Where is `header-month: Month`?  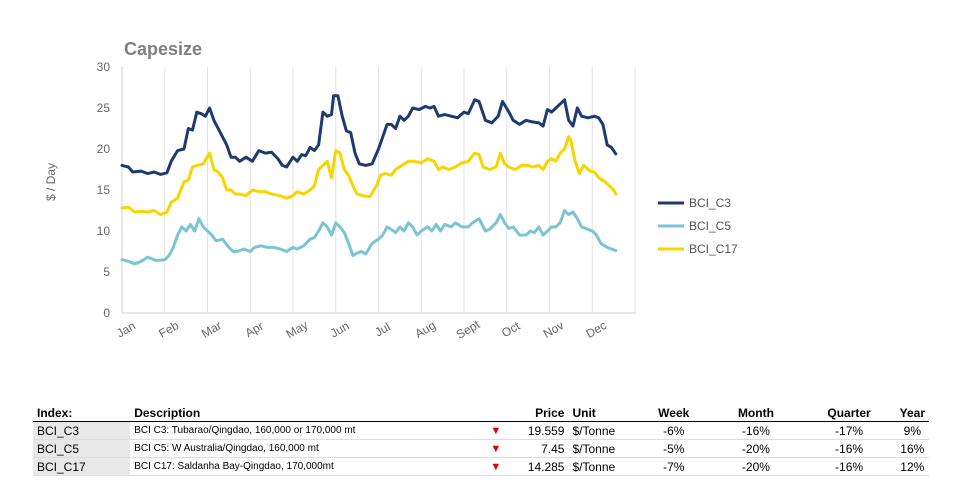 header-month: Month is located at coordinates (756, 413).